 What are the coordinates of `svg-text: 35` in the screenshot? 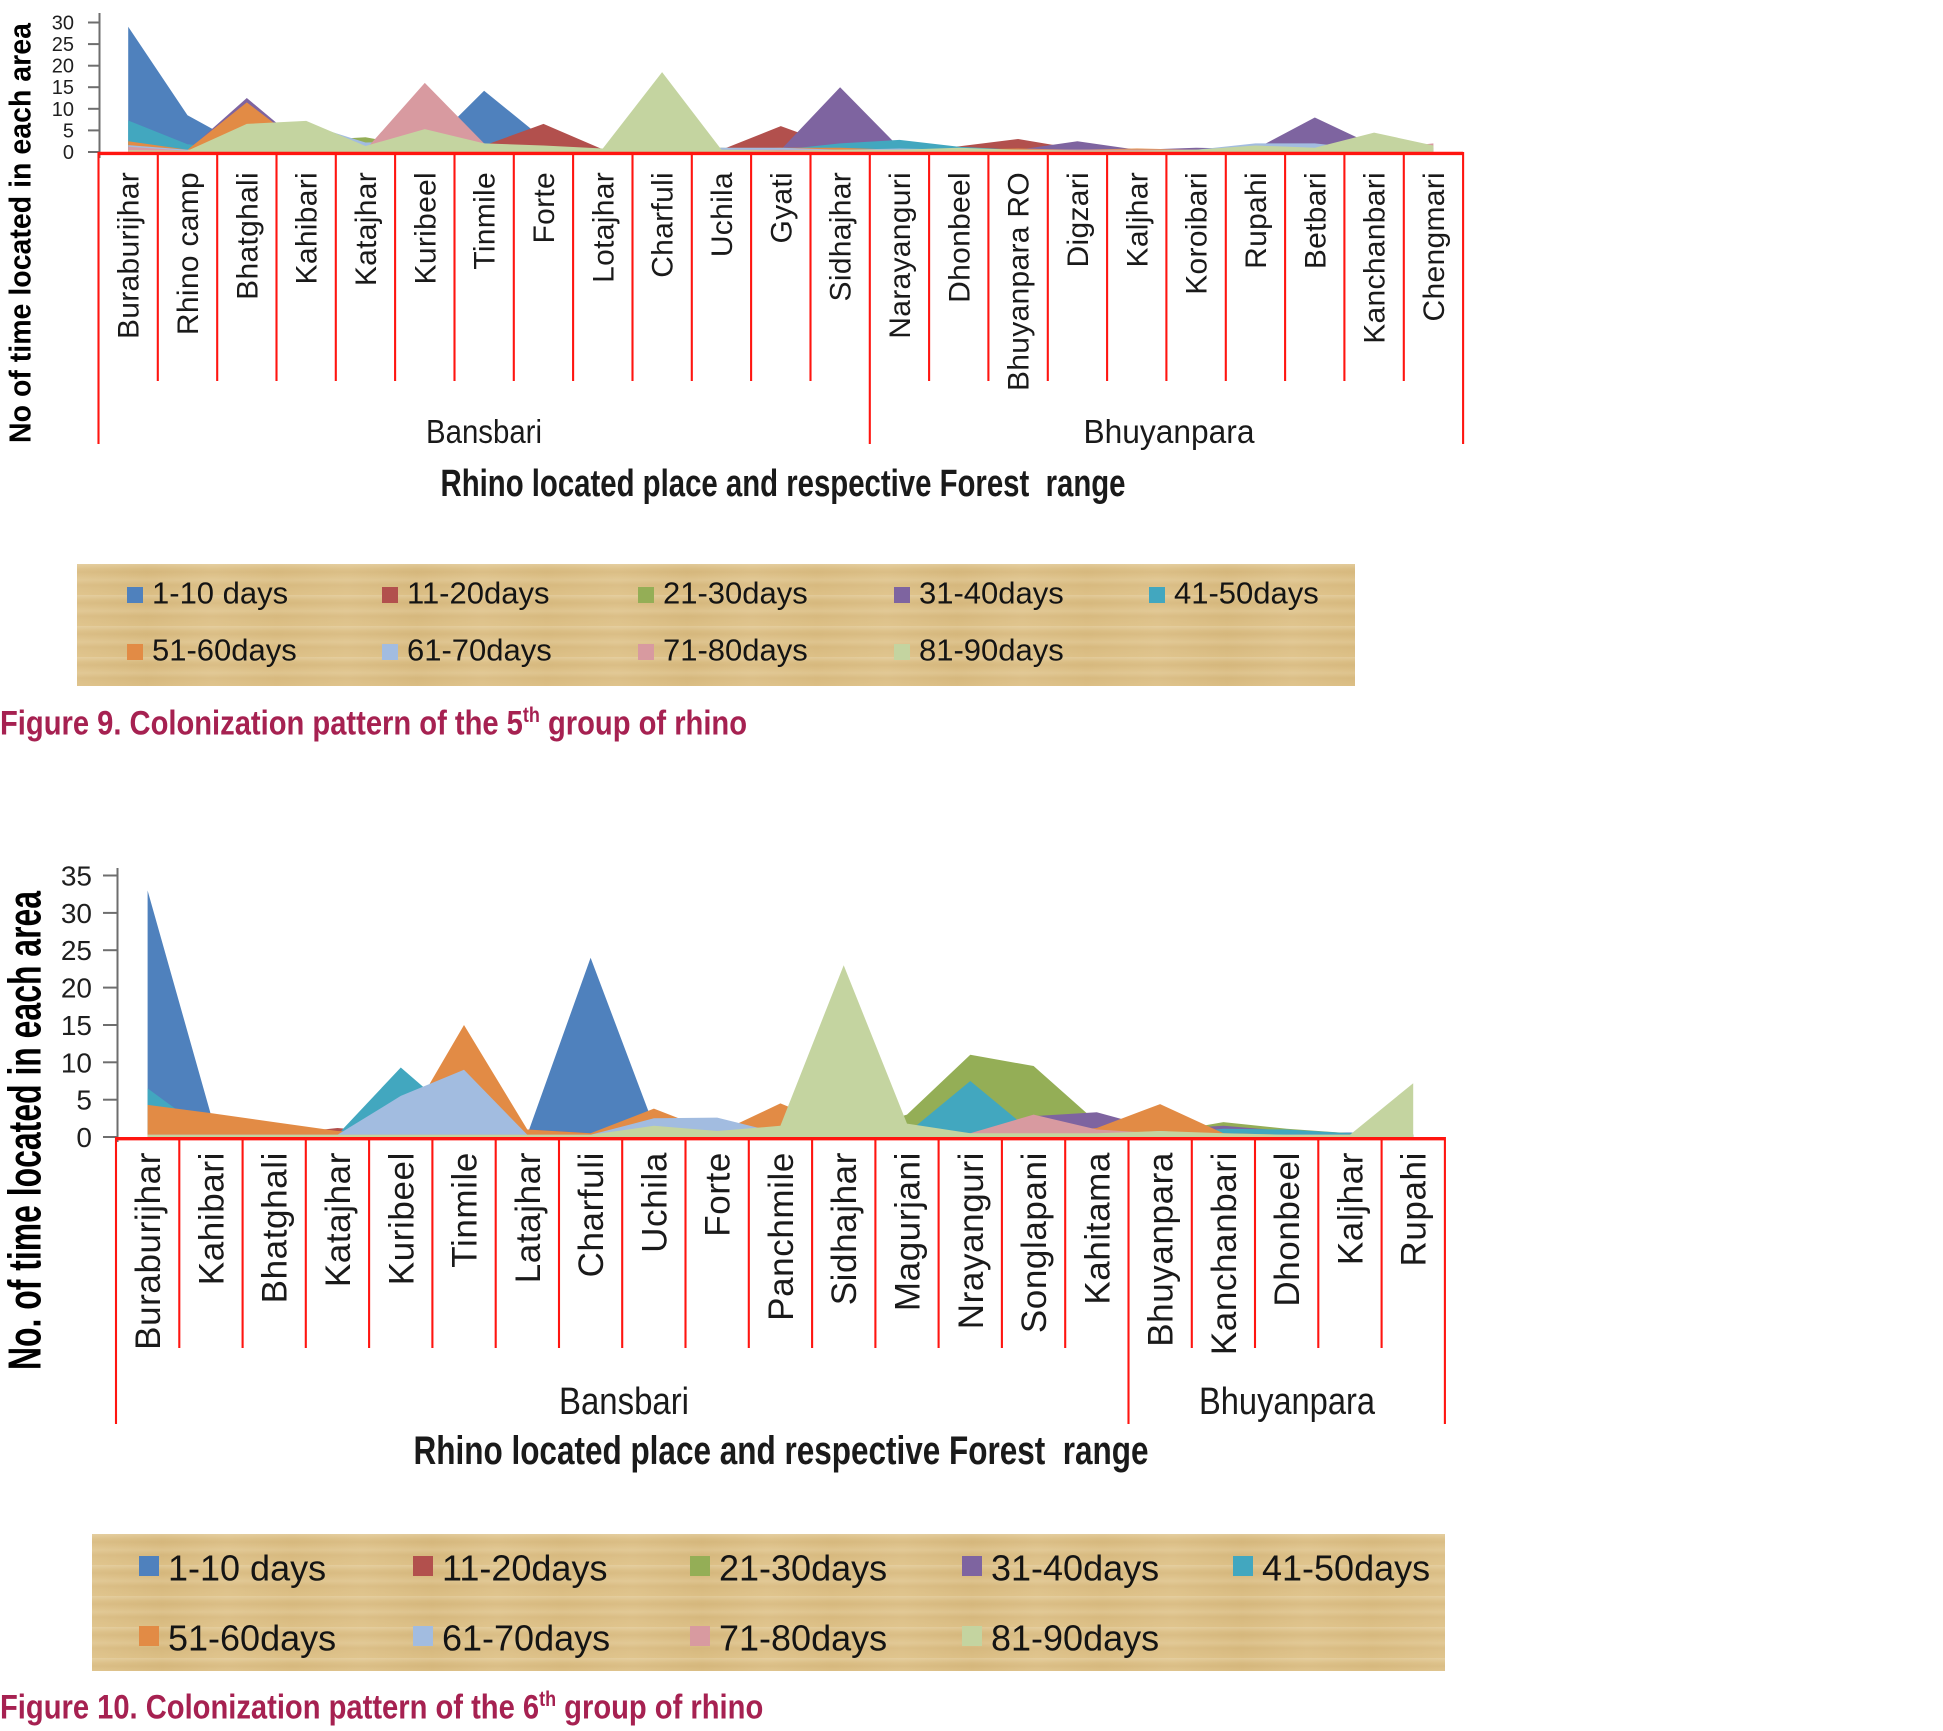 It's located at (76, 876).